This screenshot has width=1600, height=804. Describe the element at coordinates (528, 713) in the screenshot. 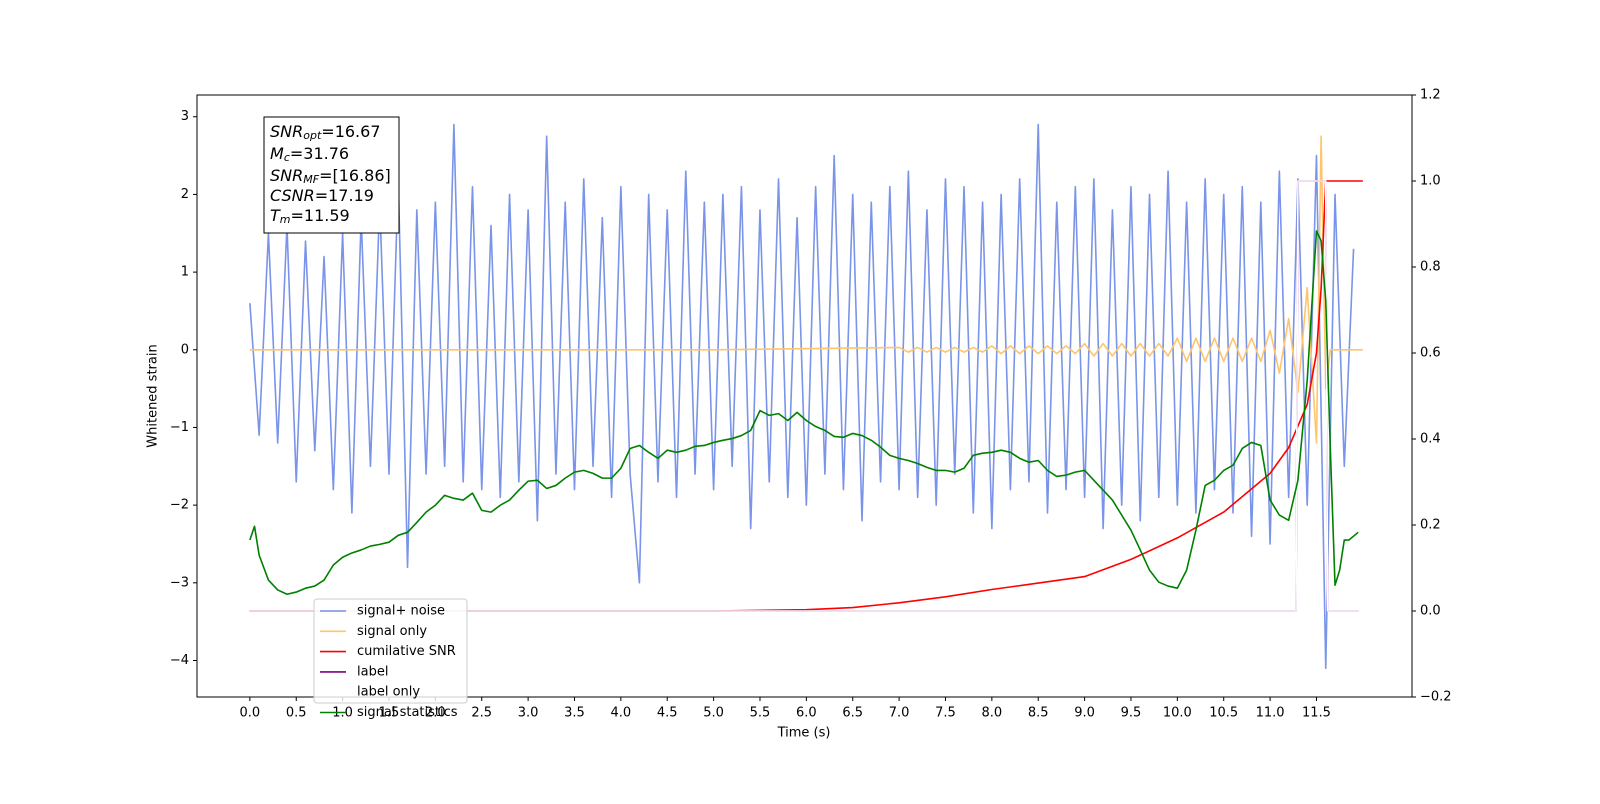

I see `x-tick-label: 3.0` at that location.